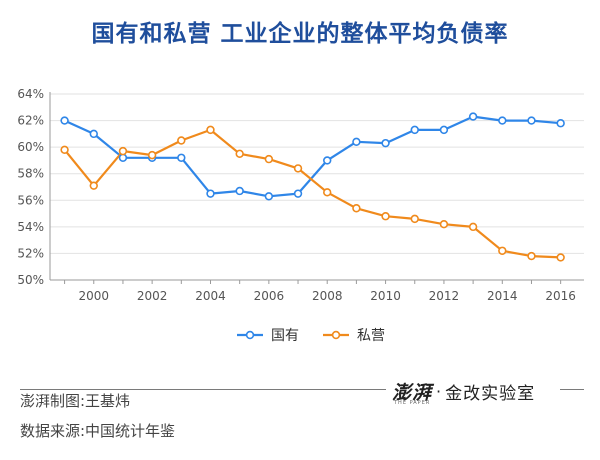 Image resolution: width=600 pixels, height=460 pixels. I want to click on x-tick-label: 2004, so click(210, 296).